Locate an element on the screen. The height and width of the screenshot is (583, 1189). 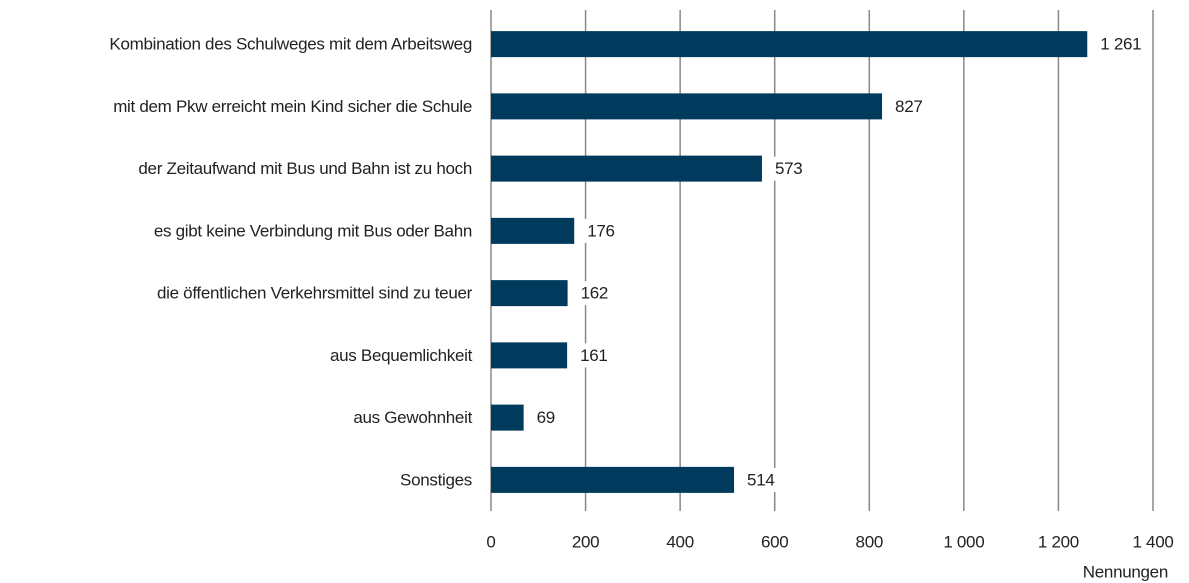
value-label: 161 is located at coordinates (593, 355).